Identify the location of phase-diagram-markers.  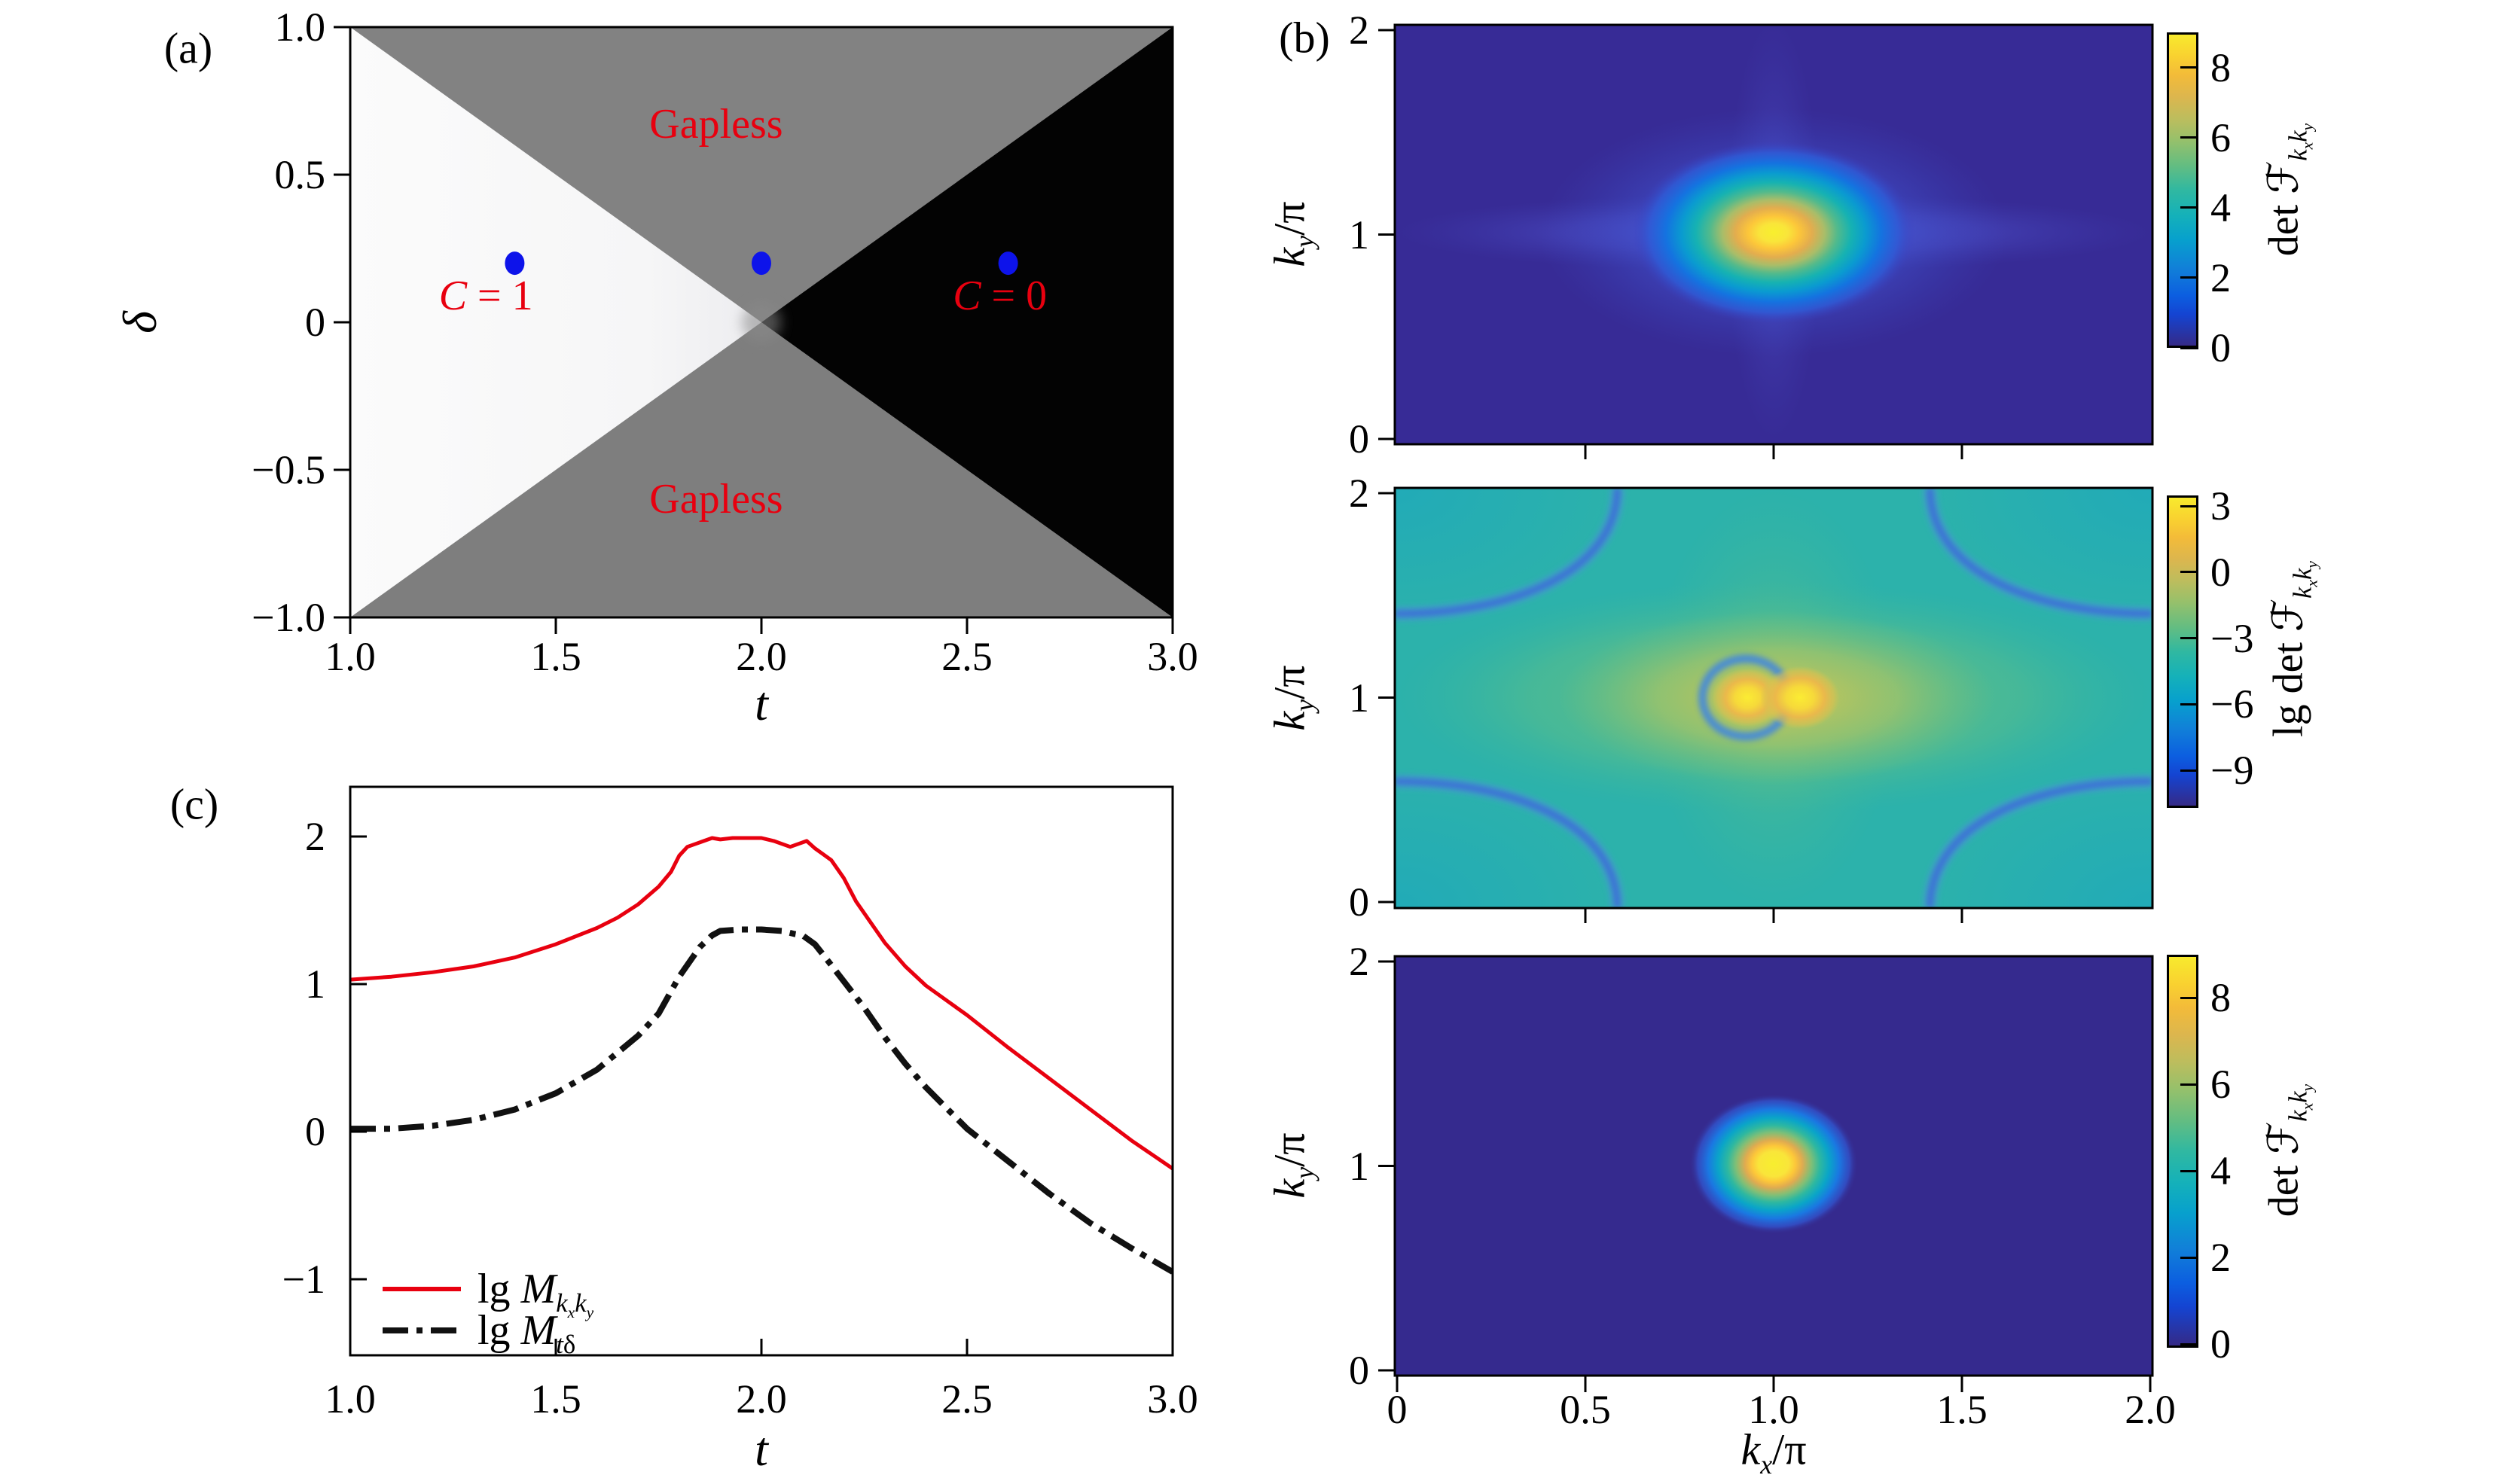
(761, 263).